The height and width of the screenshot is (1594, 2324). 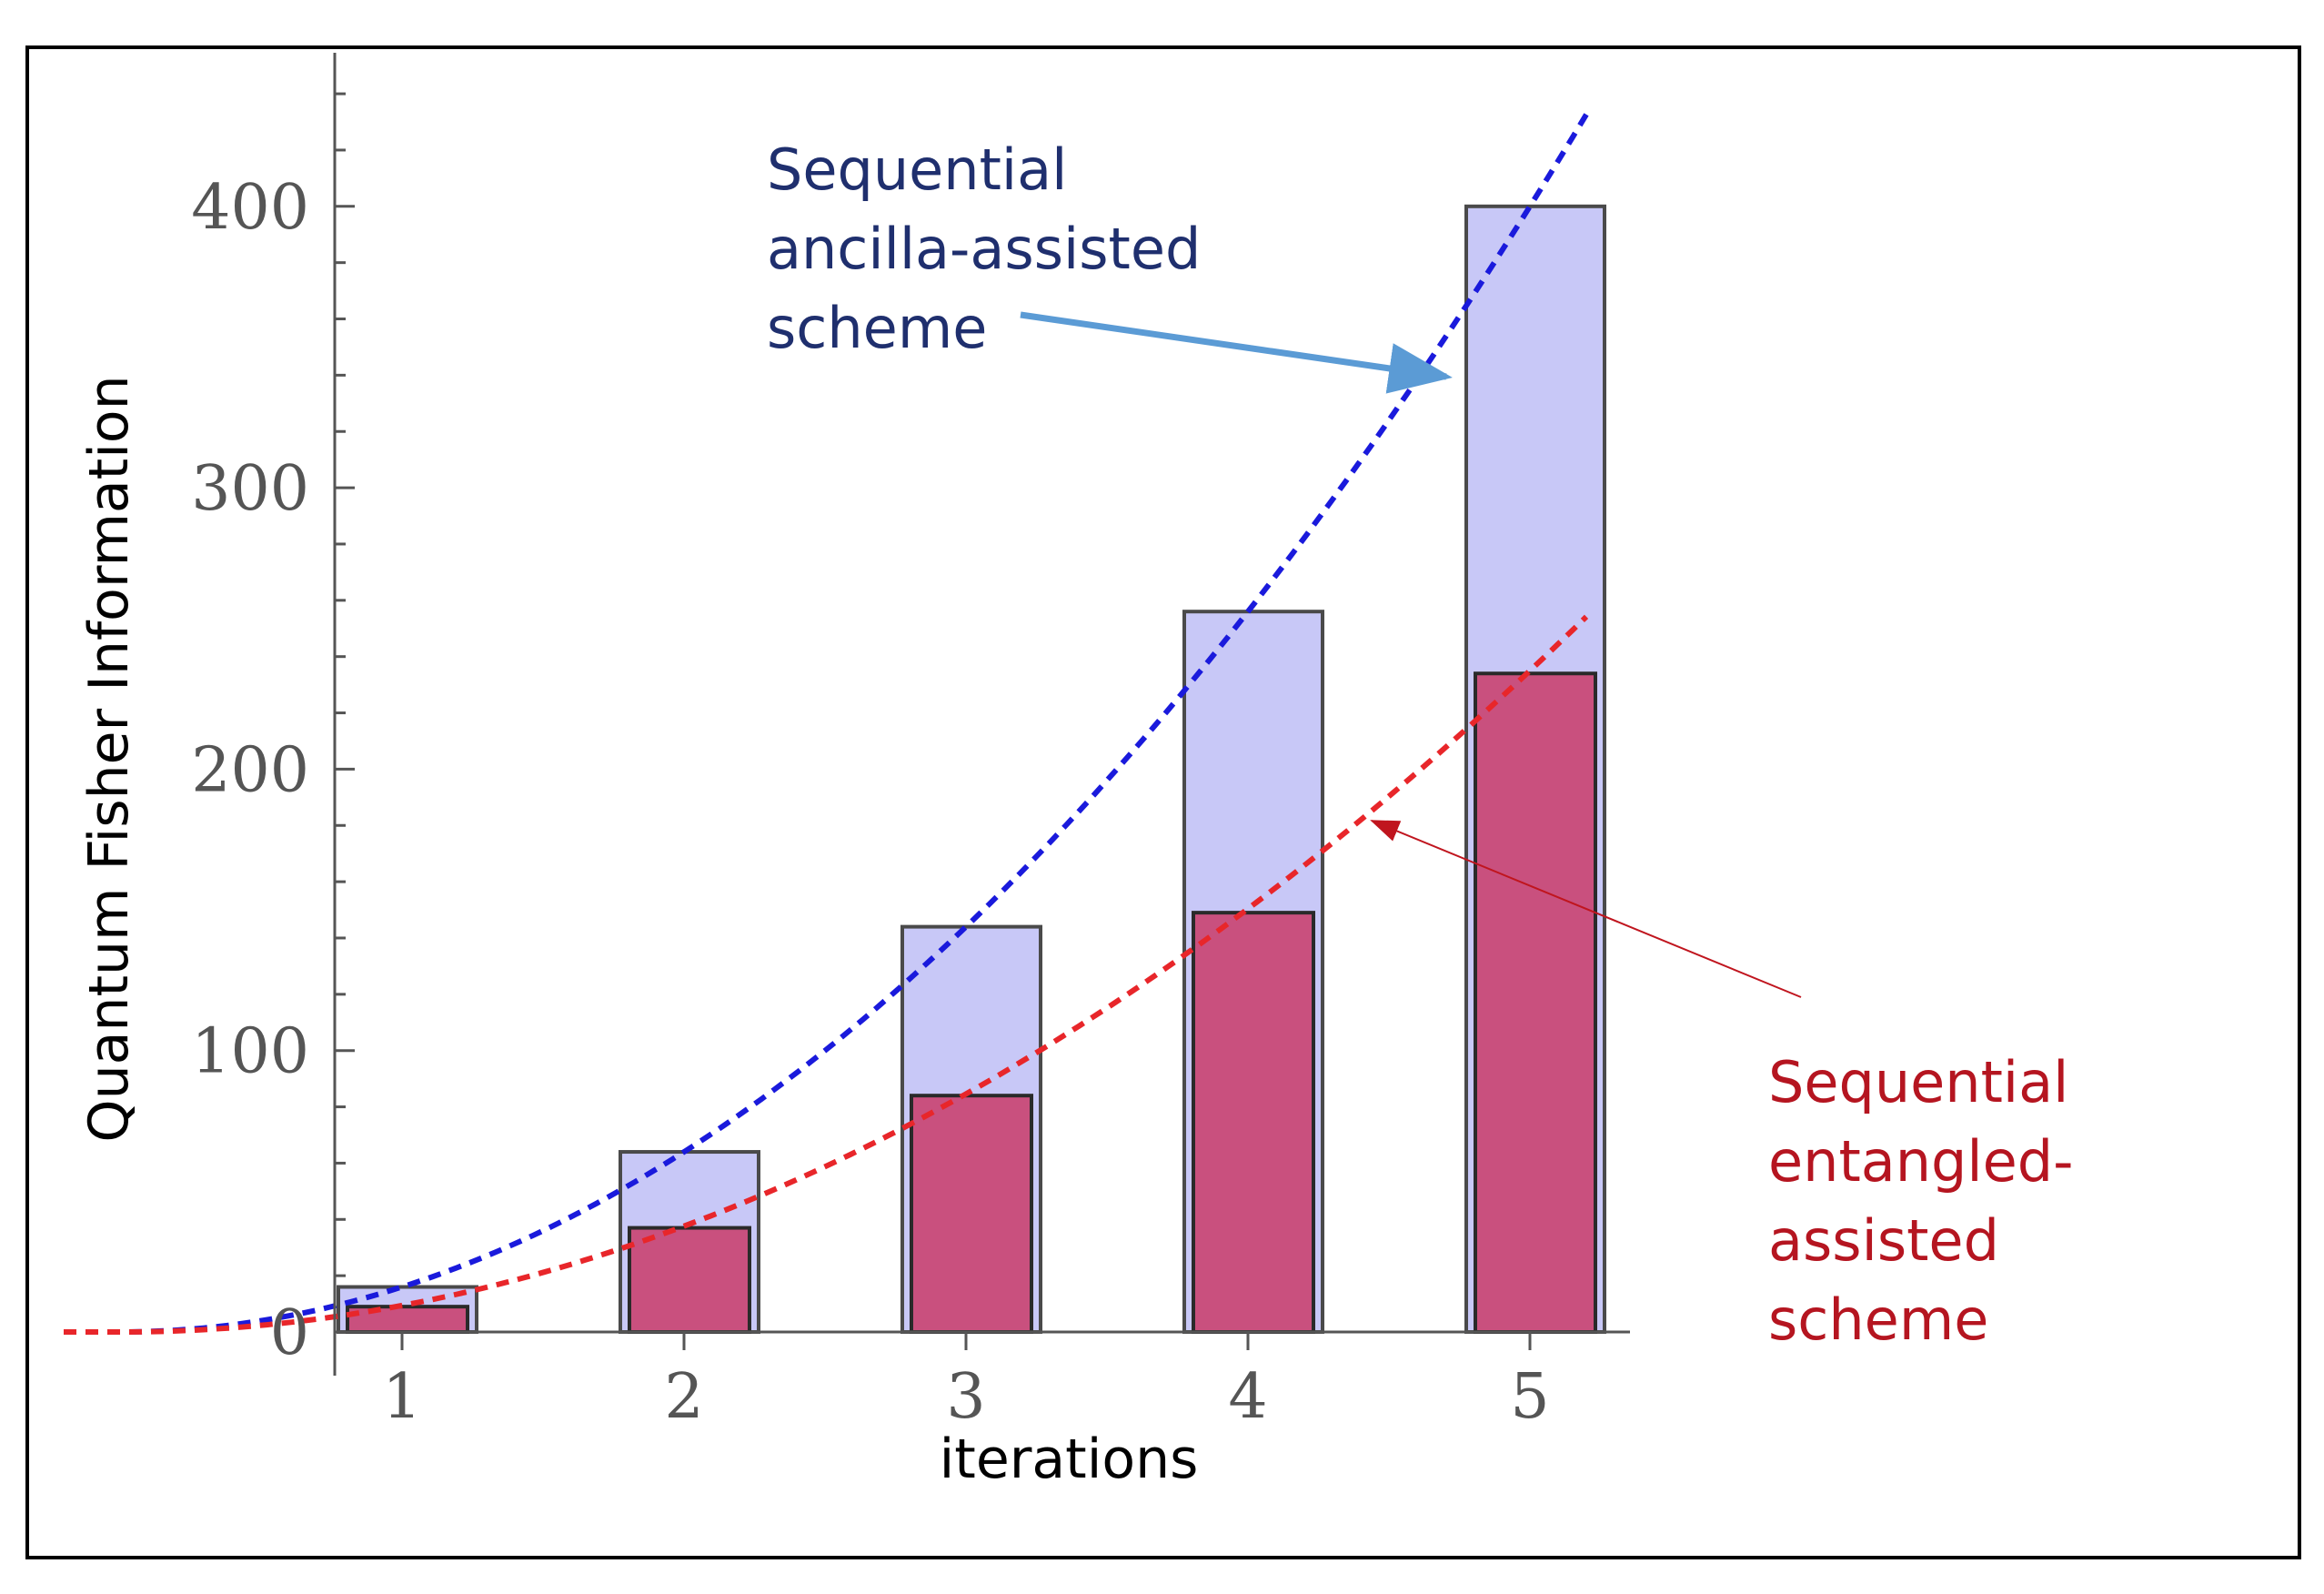 I want to click on annotation-ancilla-line-1: Sequential, so click(x=917, y=169).